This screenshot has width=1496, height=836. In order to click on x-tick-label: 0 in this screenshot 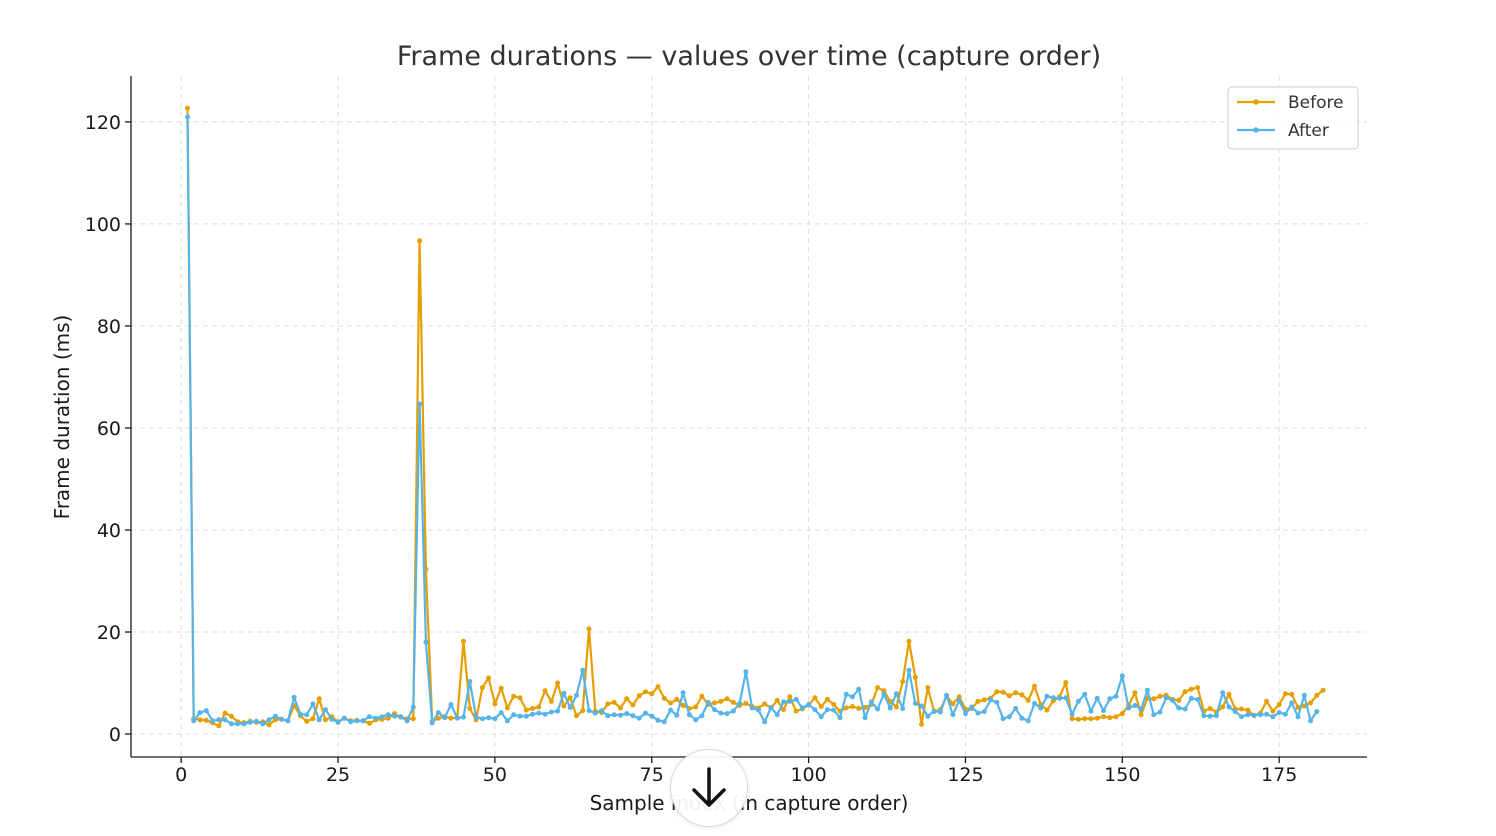, I will do `click(181, 775)`.